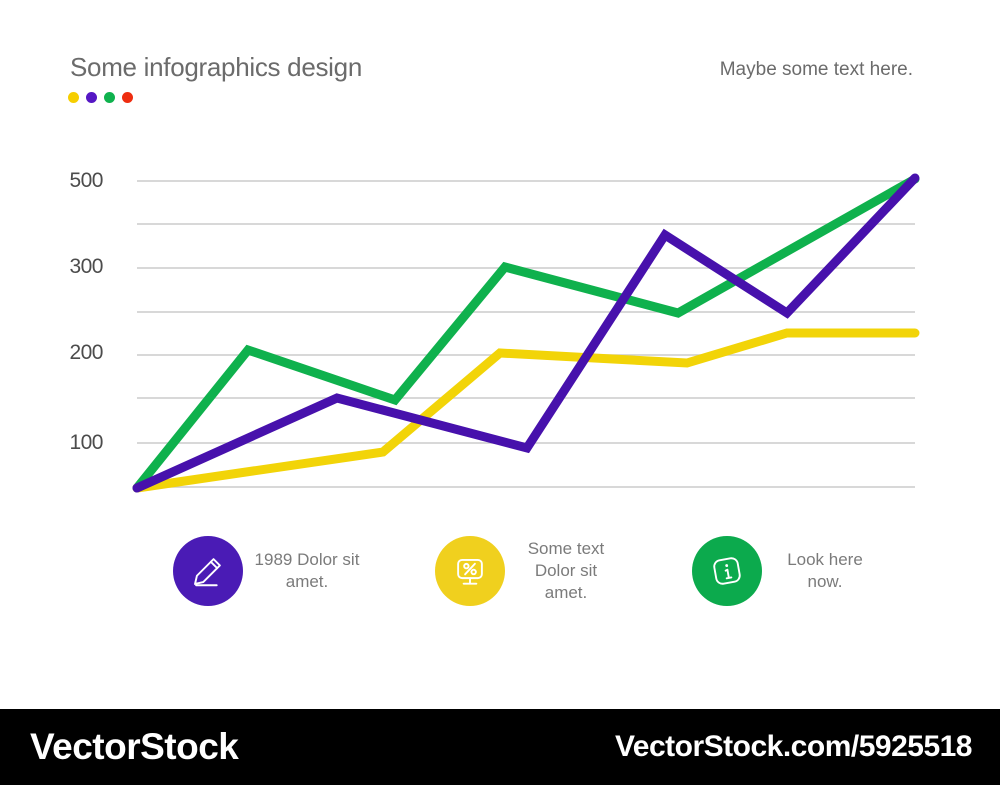 The image size is (1000, 787). What do you see at coordinates (500, 747) in the screenshot?
I see `footer-bar: VectorStock VectorStock.com/5925518` at bounding box center [500, 747].